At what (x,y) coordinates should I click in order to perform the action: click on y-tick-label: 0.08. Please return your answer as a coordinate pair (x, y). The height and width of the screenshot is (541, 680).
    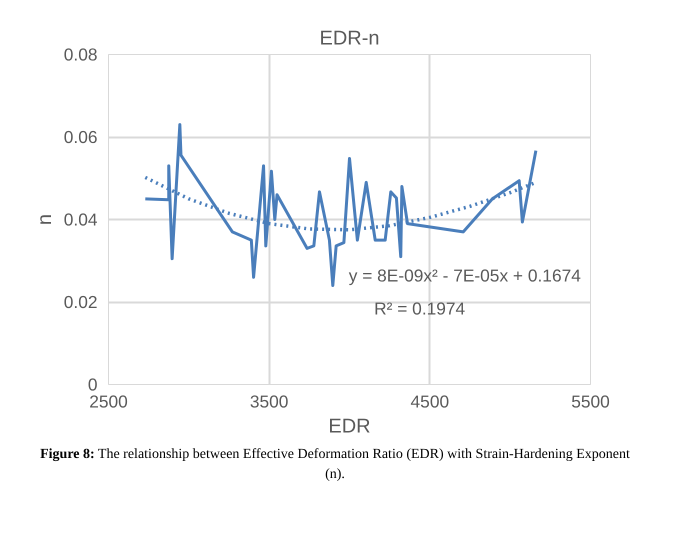
    Looking at the image, I should click on (81, 54).